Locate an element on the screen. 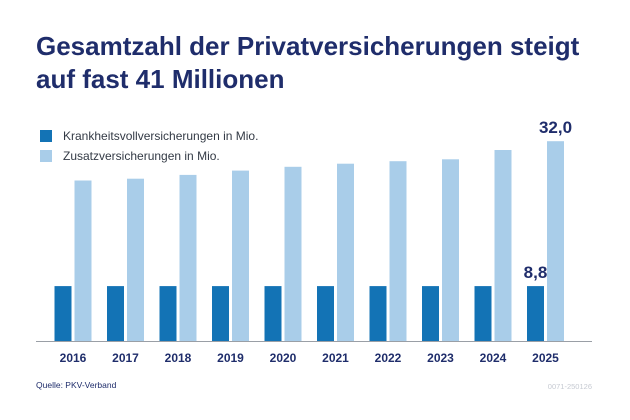 Image resolution: width=630 pixels, height=420 pixels. x-tick-label: 2025 is located at coordinates (545, 358).